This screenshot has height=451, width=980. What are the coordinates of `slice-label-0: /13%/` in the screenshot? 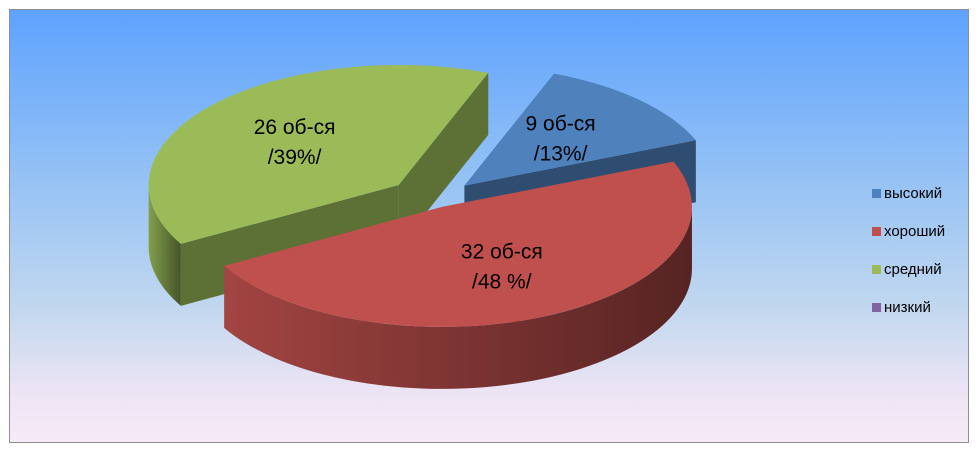 It's located at (561, 153).